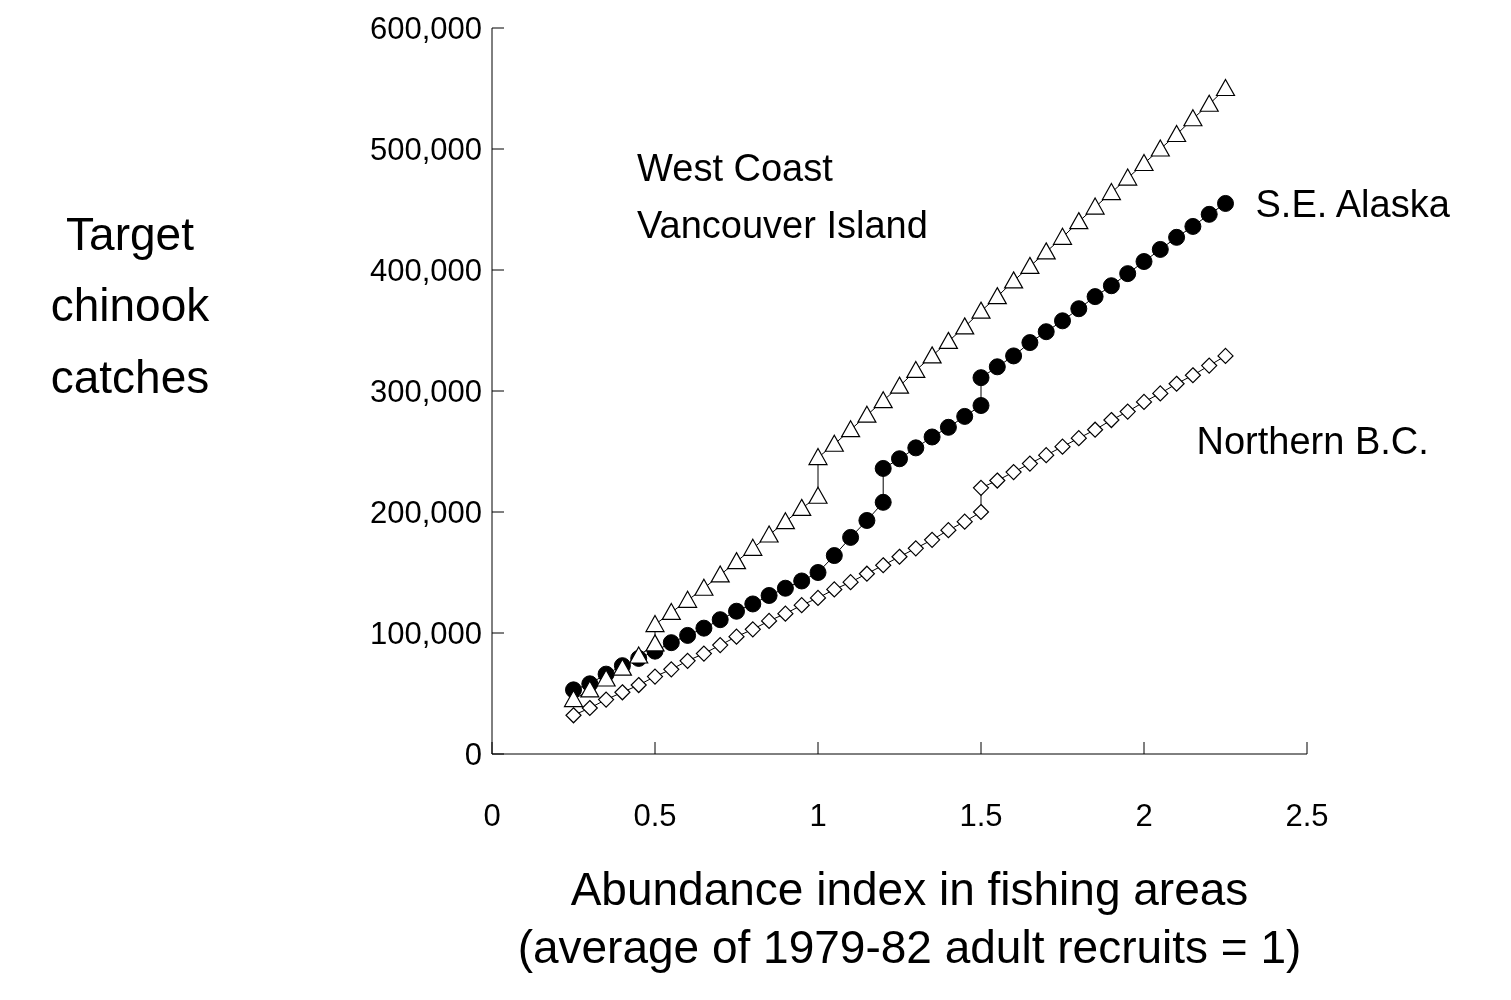 Image resolution: width=1511 pixels, height=1000 pixels. I want to click on y-tick-label: 0, so click(473, 754).